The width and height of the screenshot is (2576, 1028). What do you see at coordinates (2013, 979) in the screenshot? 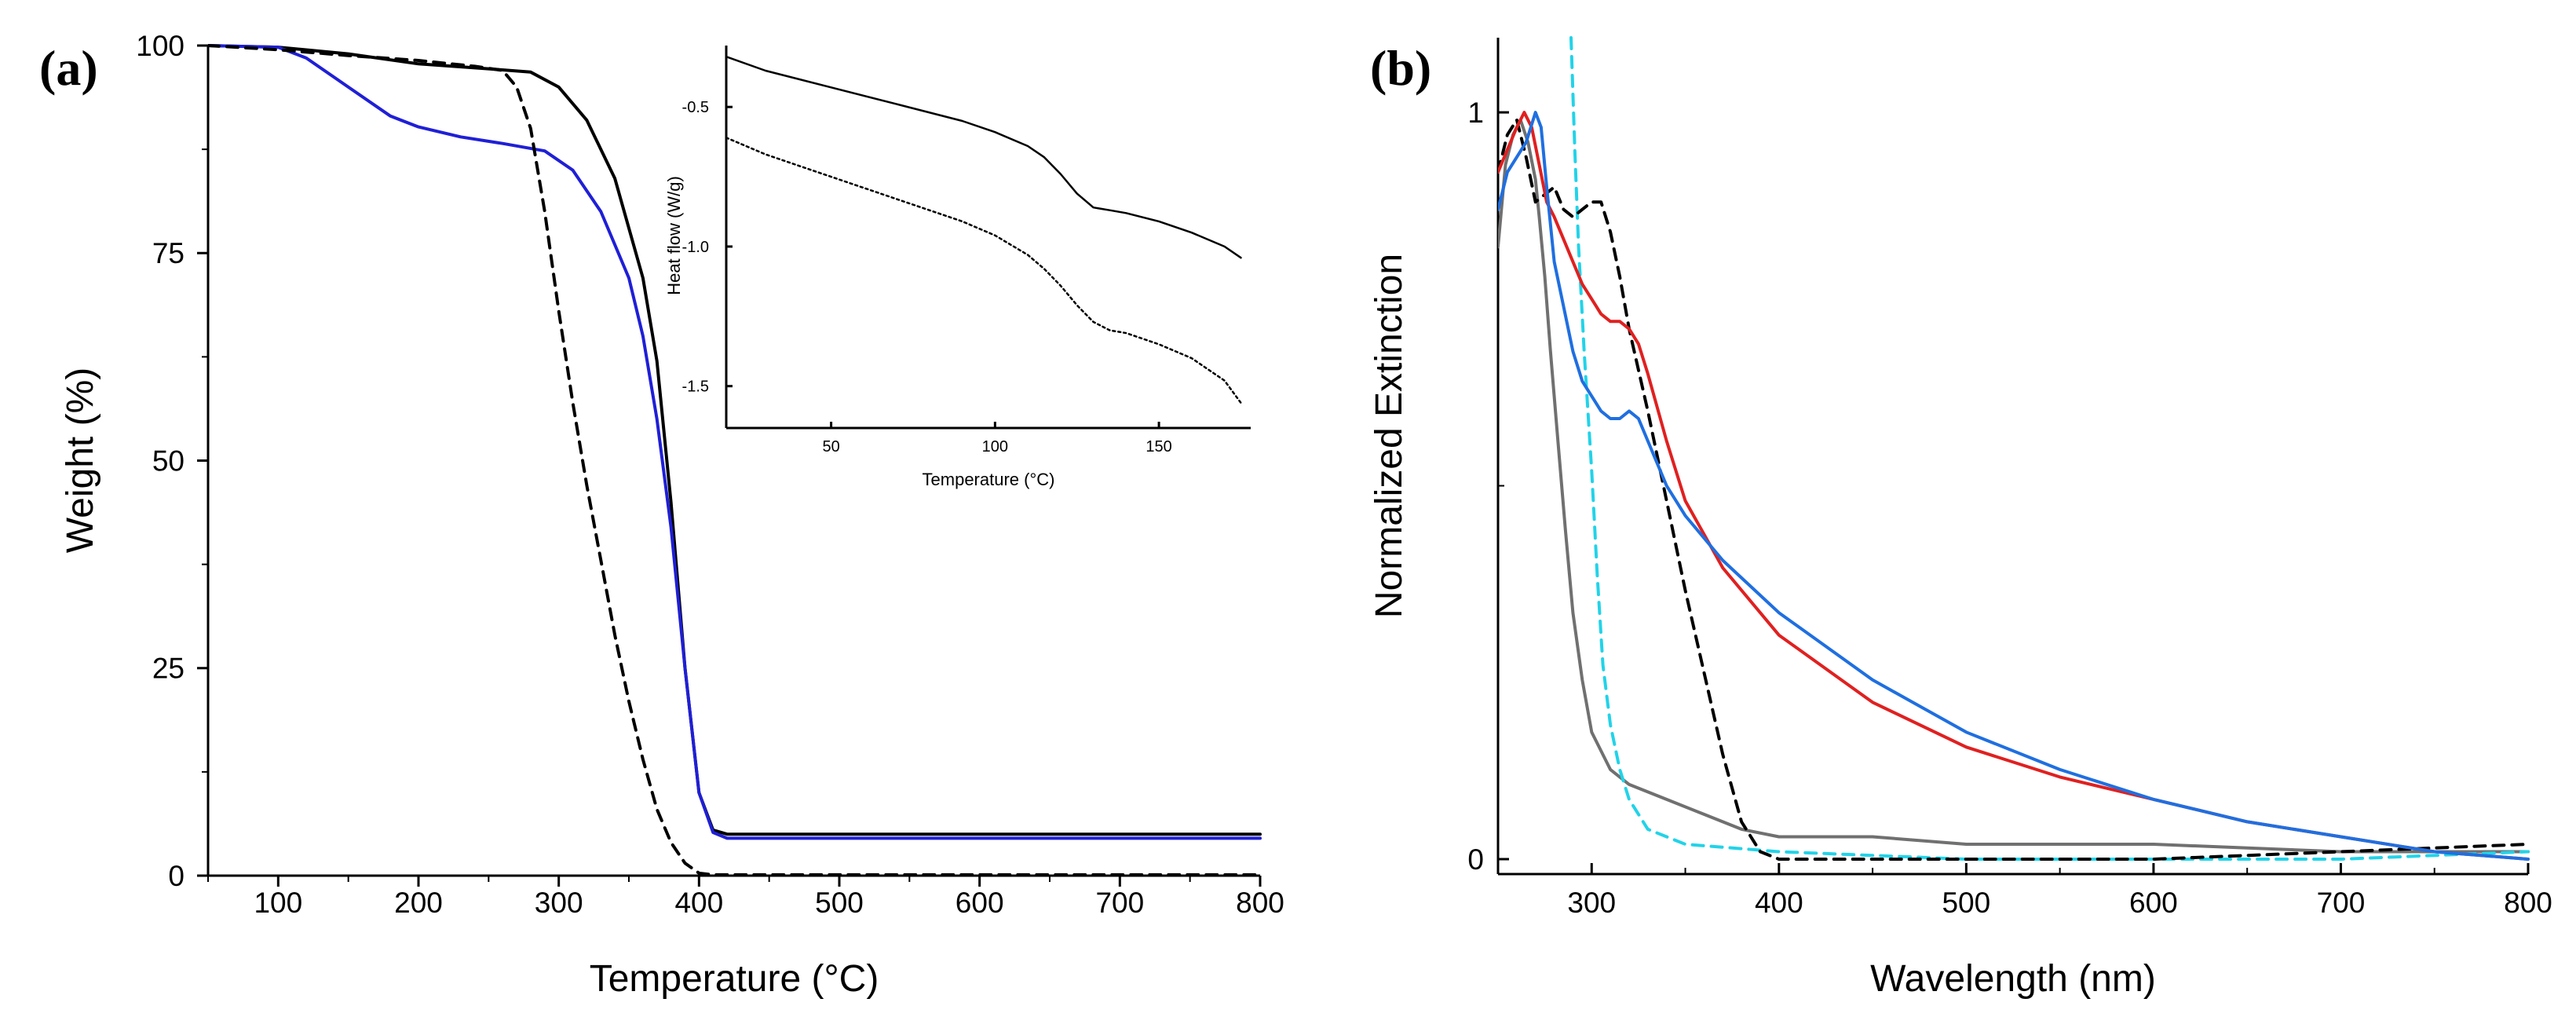
I see `b-main-x-axis-label: Wavelength (nm)` at bounding box center [2013, 979].